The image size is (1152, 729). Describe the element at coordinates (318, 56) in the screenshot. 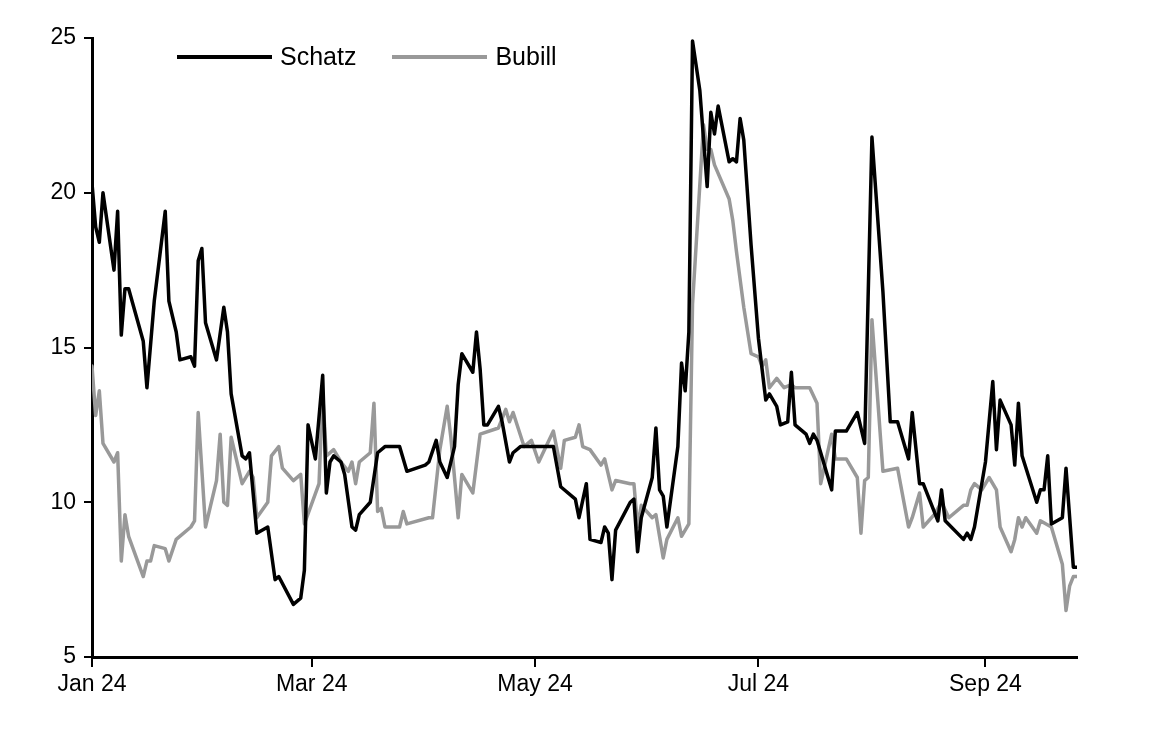

I see `legend-label: Schatz` at that location.